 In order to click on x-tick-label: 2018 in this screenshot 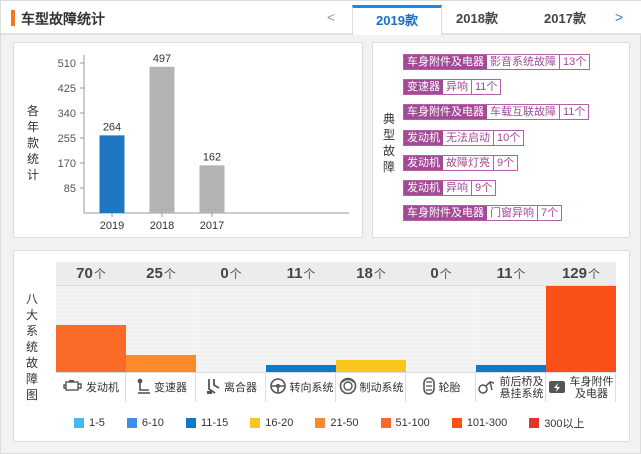, I will do `click(162, 226)`.